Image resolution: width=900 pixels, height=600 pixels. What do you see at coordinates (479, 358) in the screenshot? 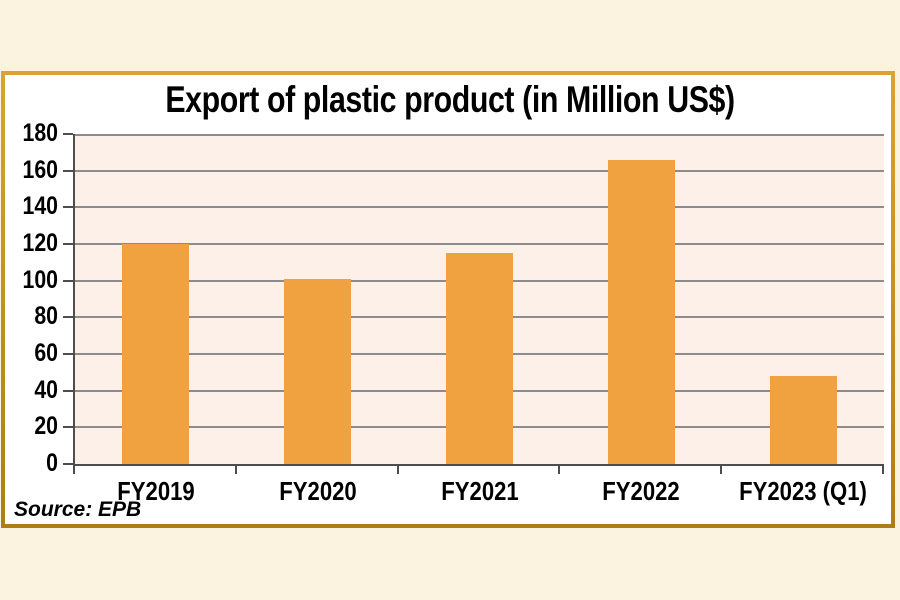
I see `bar-fy2021` at bounding box center [479, 358].